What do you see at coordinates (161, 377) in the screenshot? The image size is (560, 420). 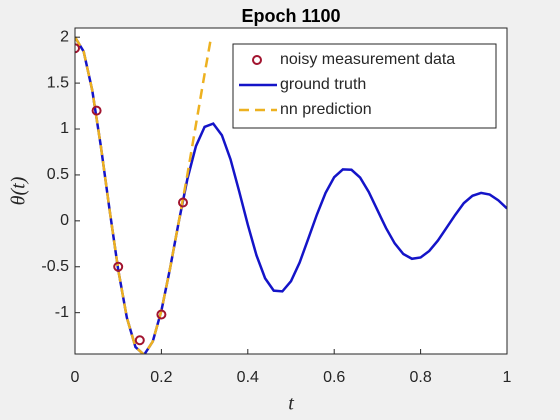 I see `x-tick-label: 0.2` at bounding box center [161, 377].